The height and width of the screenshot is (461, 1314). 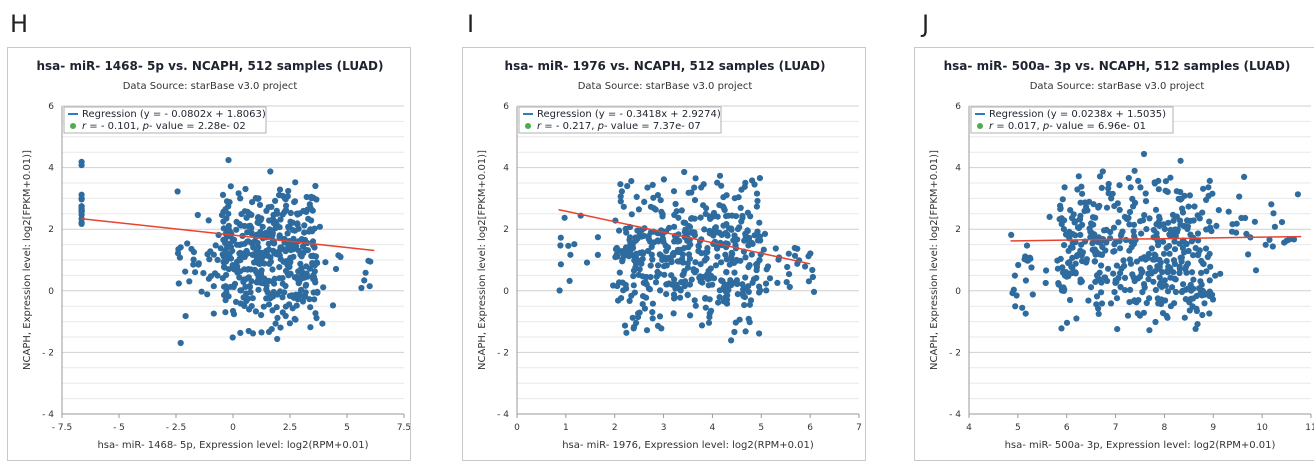 I want to click on legend-p-symbol: p, so click(x=600, y=126).